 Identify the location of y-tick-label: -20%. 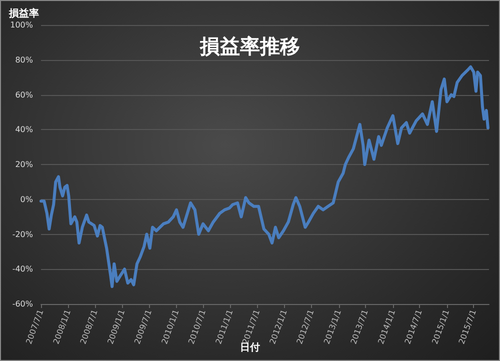
(23, 234).